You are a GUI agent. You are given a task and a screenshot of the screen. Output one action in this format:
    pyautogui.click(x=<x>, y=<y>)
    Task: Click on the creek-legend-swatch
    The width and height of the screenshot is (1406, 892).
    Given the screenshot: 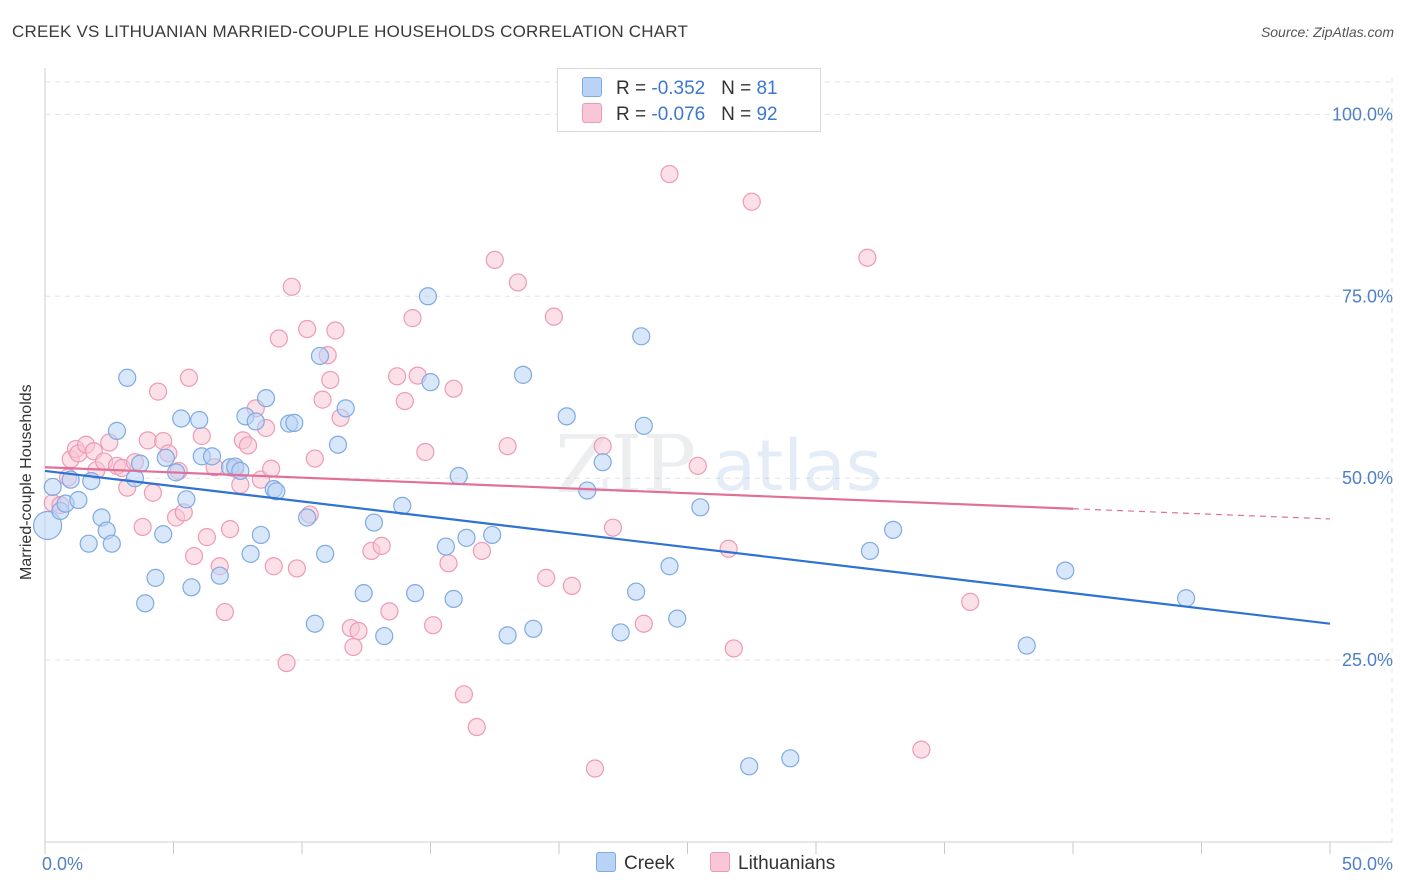 What is the action you would take?
    pyautogui.click(x=606, y=862)
    